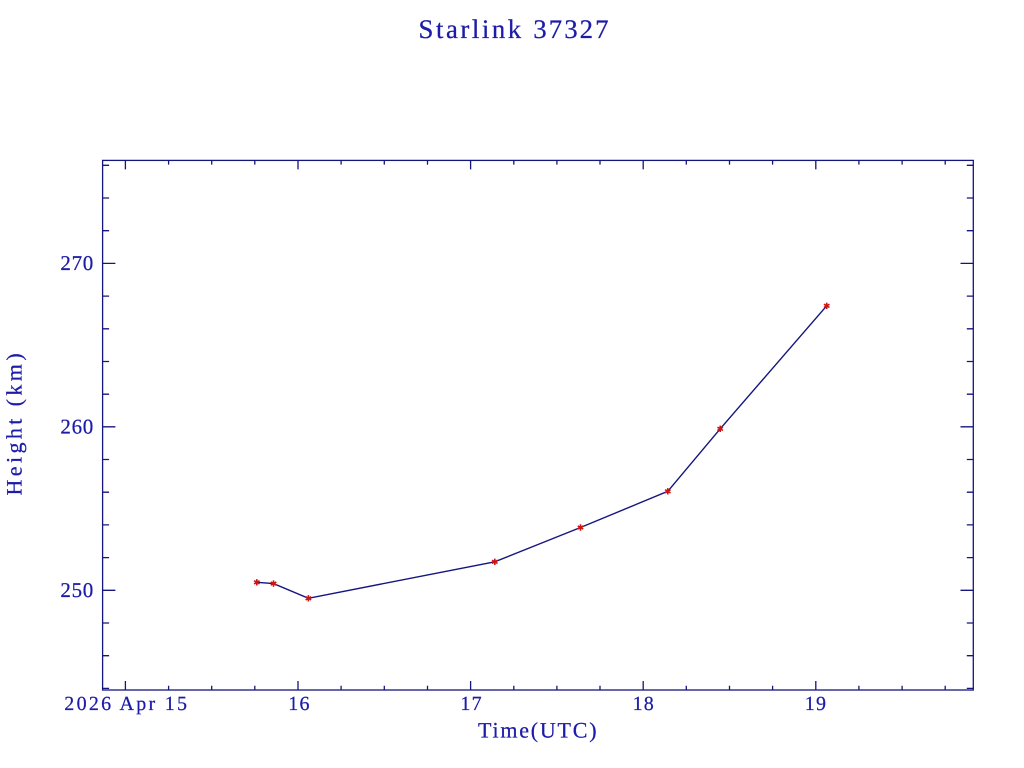  What do you see at coordinates (299, 704) in the screenshot?
I see `svg-text: 16` at bounding box center [299, 704].